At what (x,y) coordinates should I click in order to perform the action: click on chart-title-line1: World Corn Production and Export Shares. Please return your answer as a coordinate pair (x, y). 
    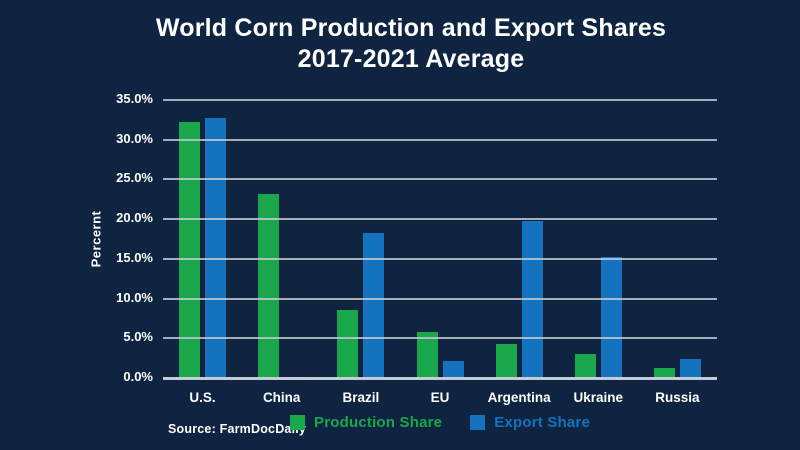
    Looking at the image, I should click on (411, 28).